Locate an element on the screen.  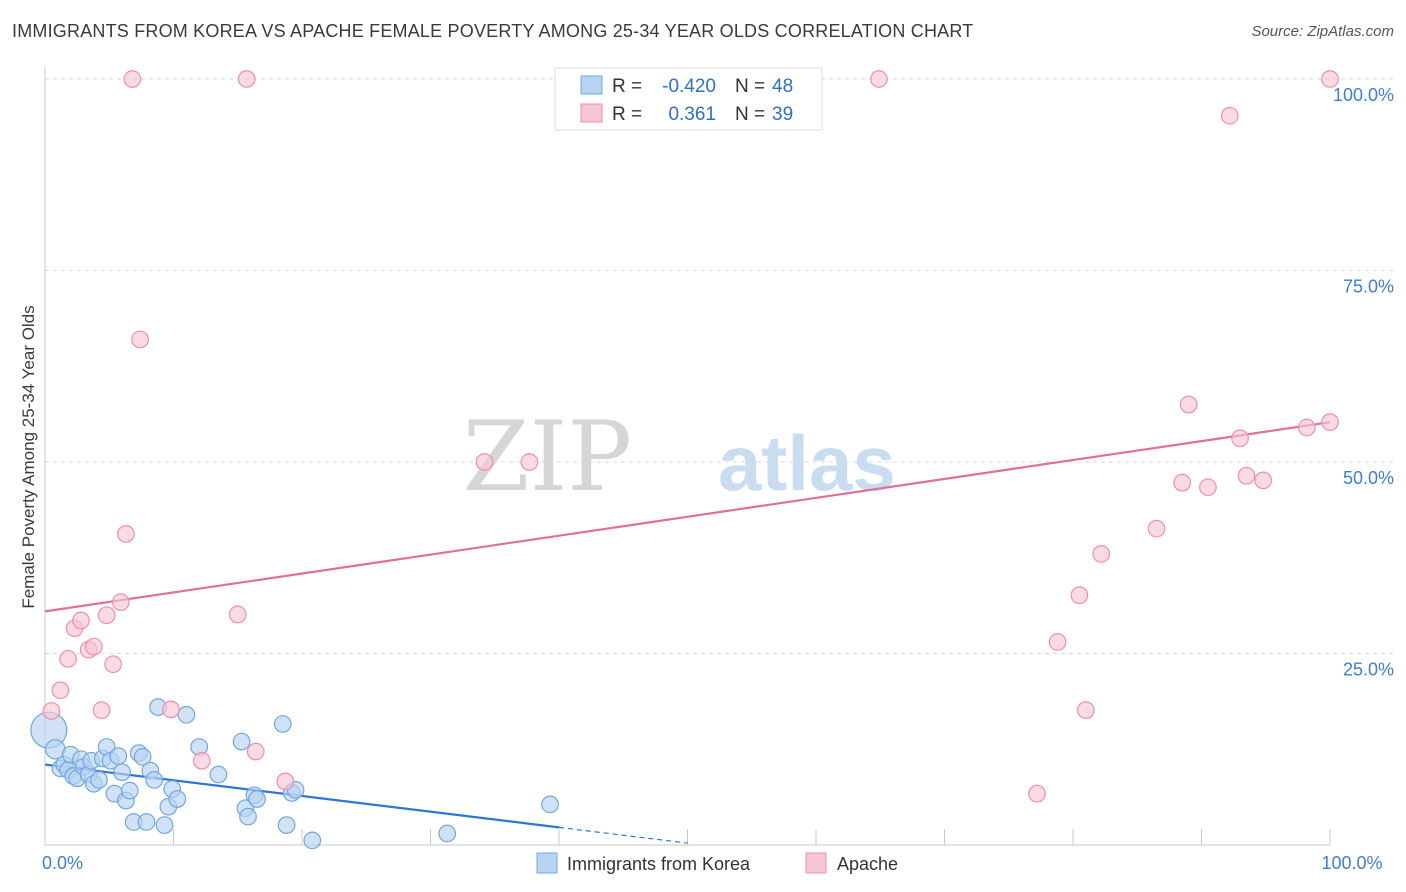
legend-label-apache: Apache is located at coordinates (867, 864).